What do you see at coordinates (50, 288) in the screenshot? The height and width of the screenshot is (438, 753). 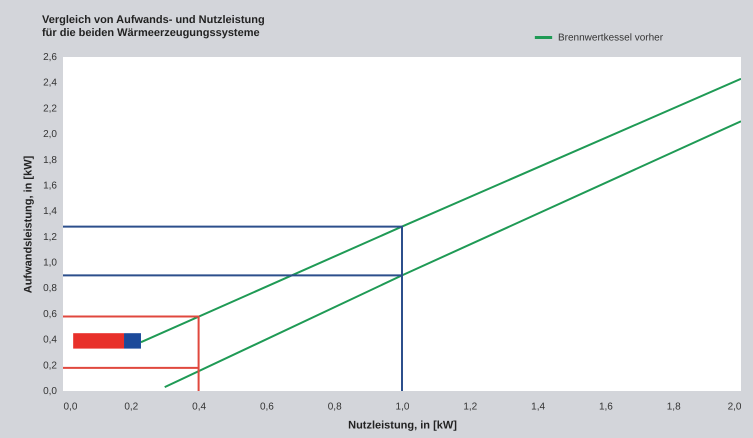 I see `y-tick-label: 0,8` at bounding box center [50, 288].